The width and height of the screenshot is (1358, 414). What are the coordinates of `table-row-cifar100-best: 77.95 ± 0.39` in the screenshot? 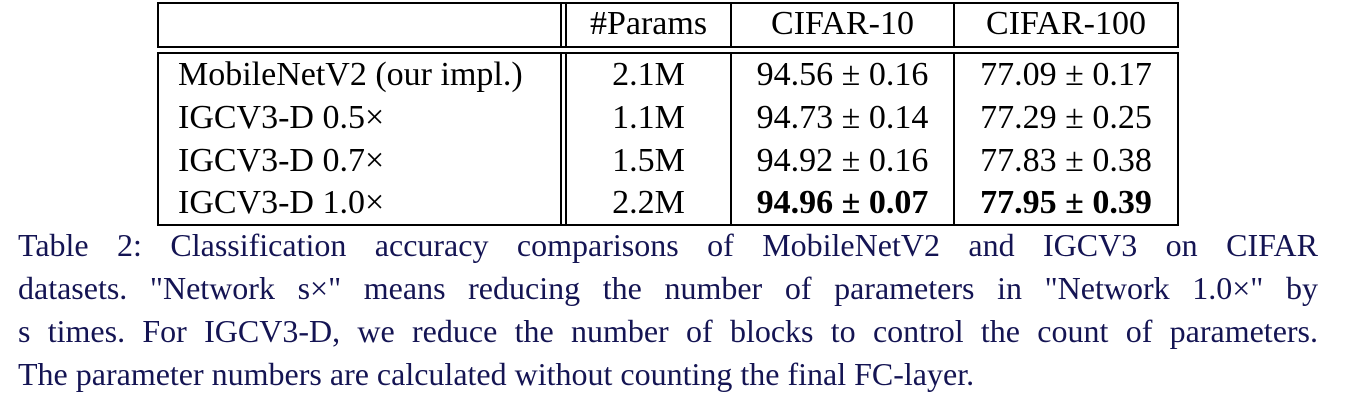 It's located at (1066, 202).